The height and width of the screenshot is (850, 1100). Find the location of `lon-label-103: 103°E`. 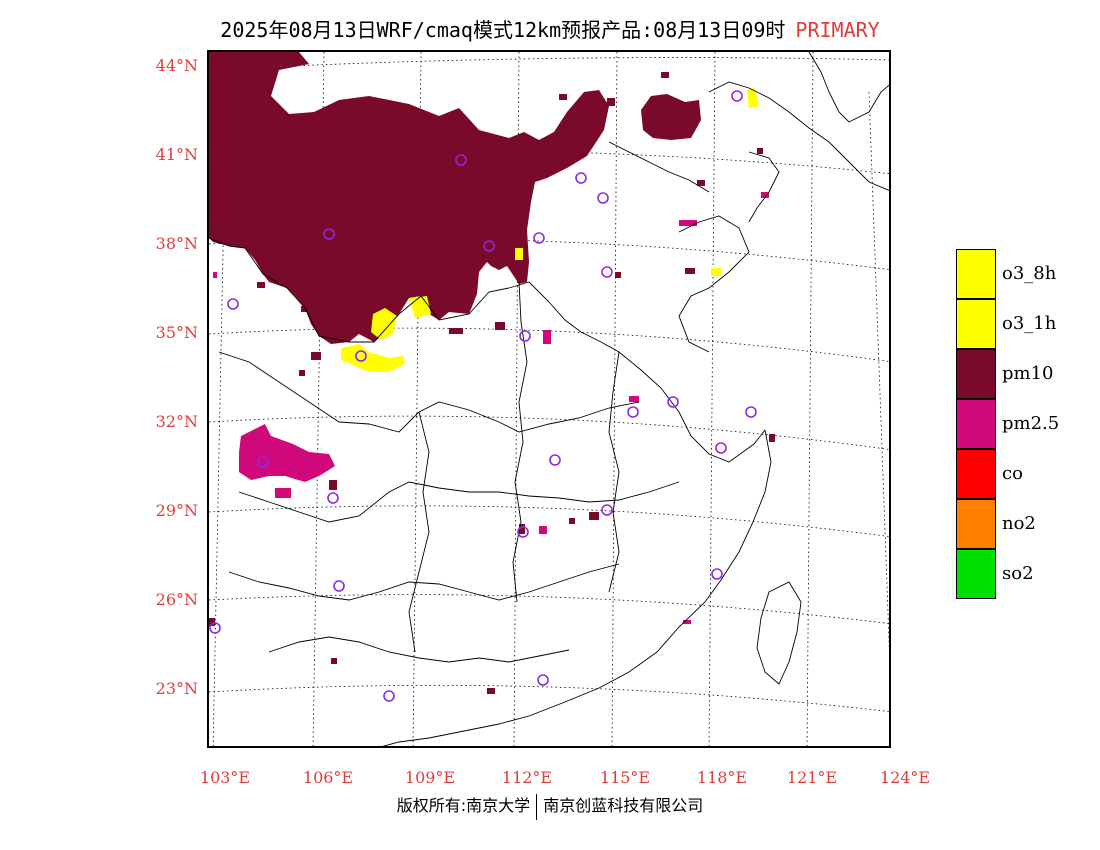

lon-label-103: 103°E is located at coordinates (225, 777).